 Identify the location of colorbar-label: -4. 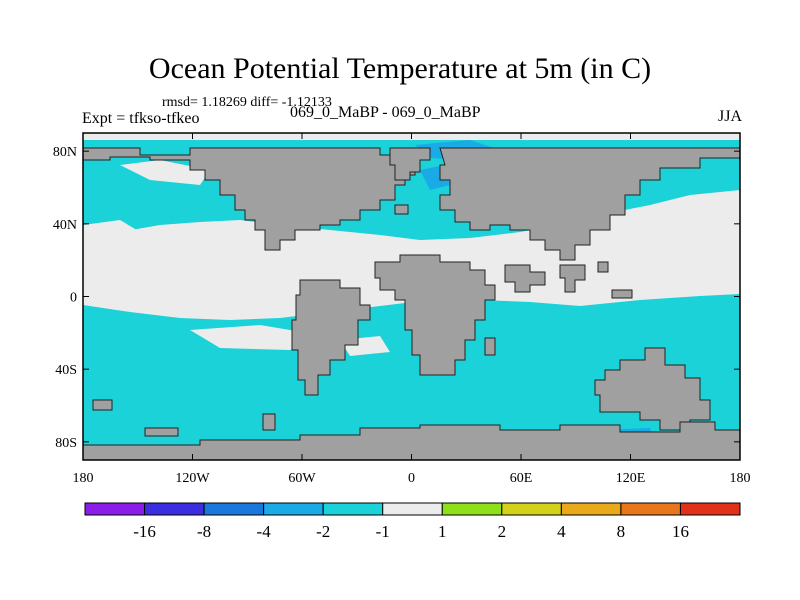
(264, 531).